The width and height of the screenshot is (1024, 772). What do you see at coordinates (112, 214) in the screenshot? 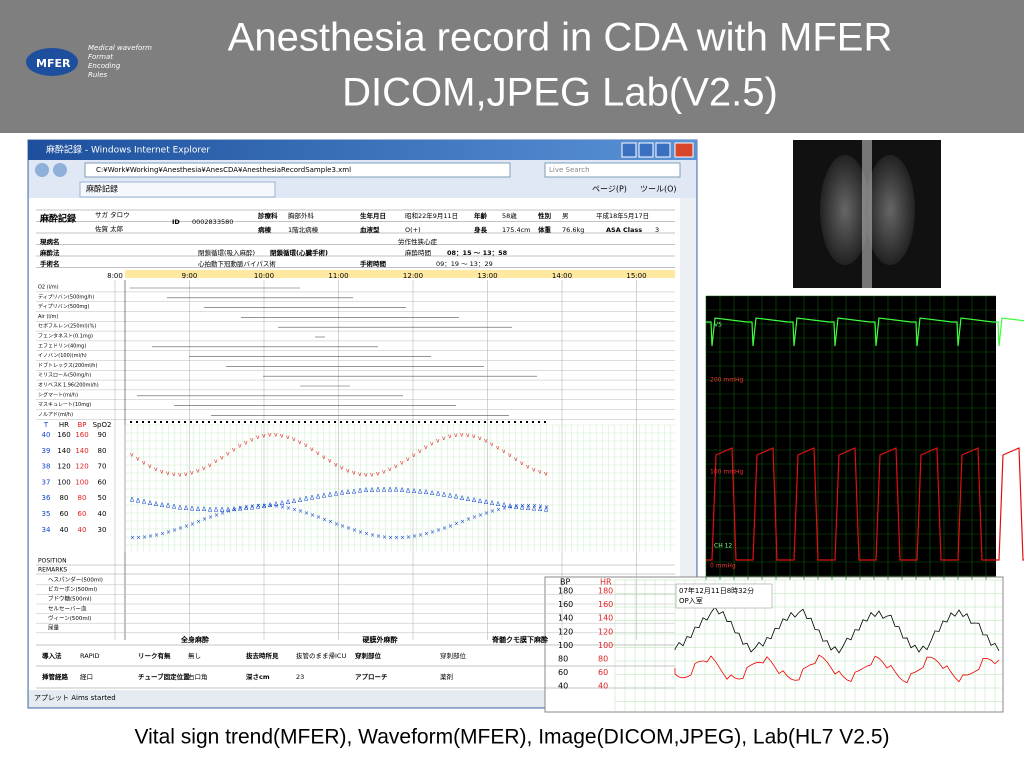
I see `record-cell: サガ タロウ` at bounding box center [112, 214].